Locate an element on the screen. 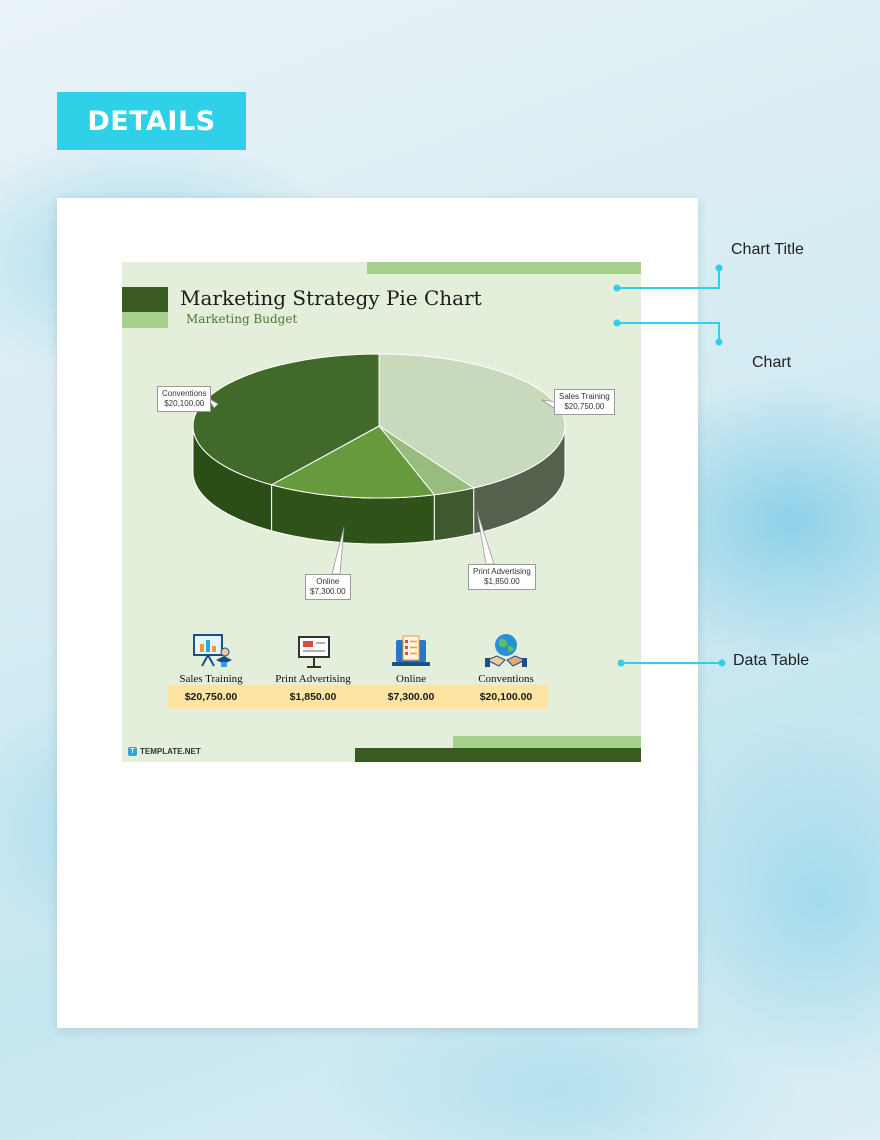  callout-value: $20,100.00 is located at coordinates (184, 403).